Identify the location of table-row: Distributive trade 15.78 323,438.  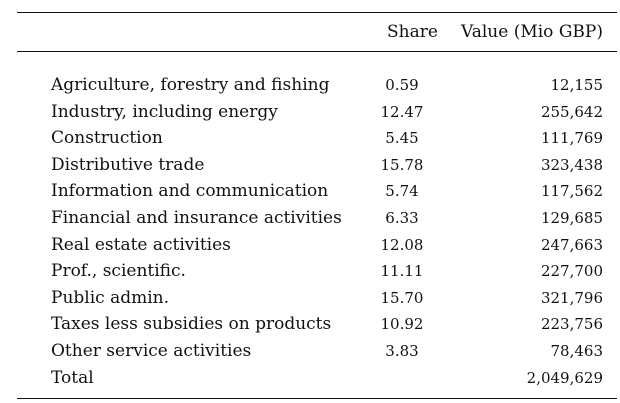
(317, 164).